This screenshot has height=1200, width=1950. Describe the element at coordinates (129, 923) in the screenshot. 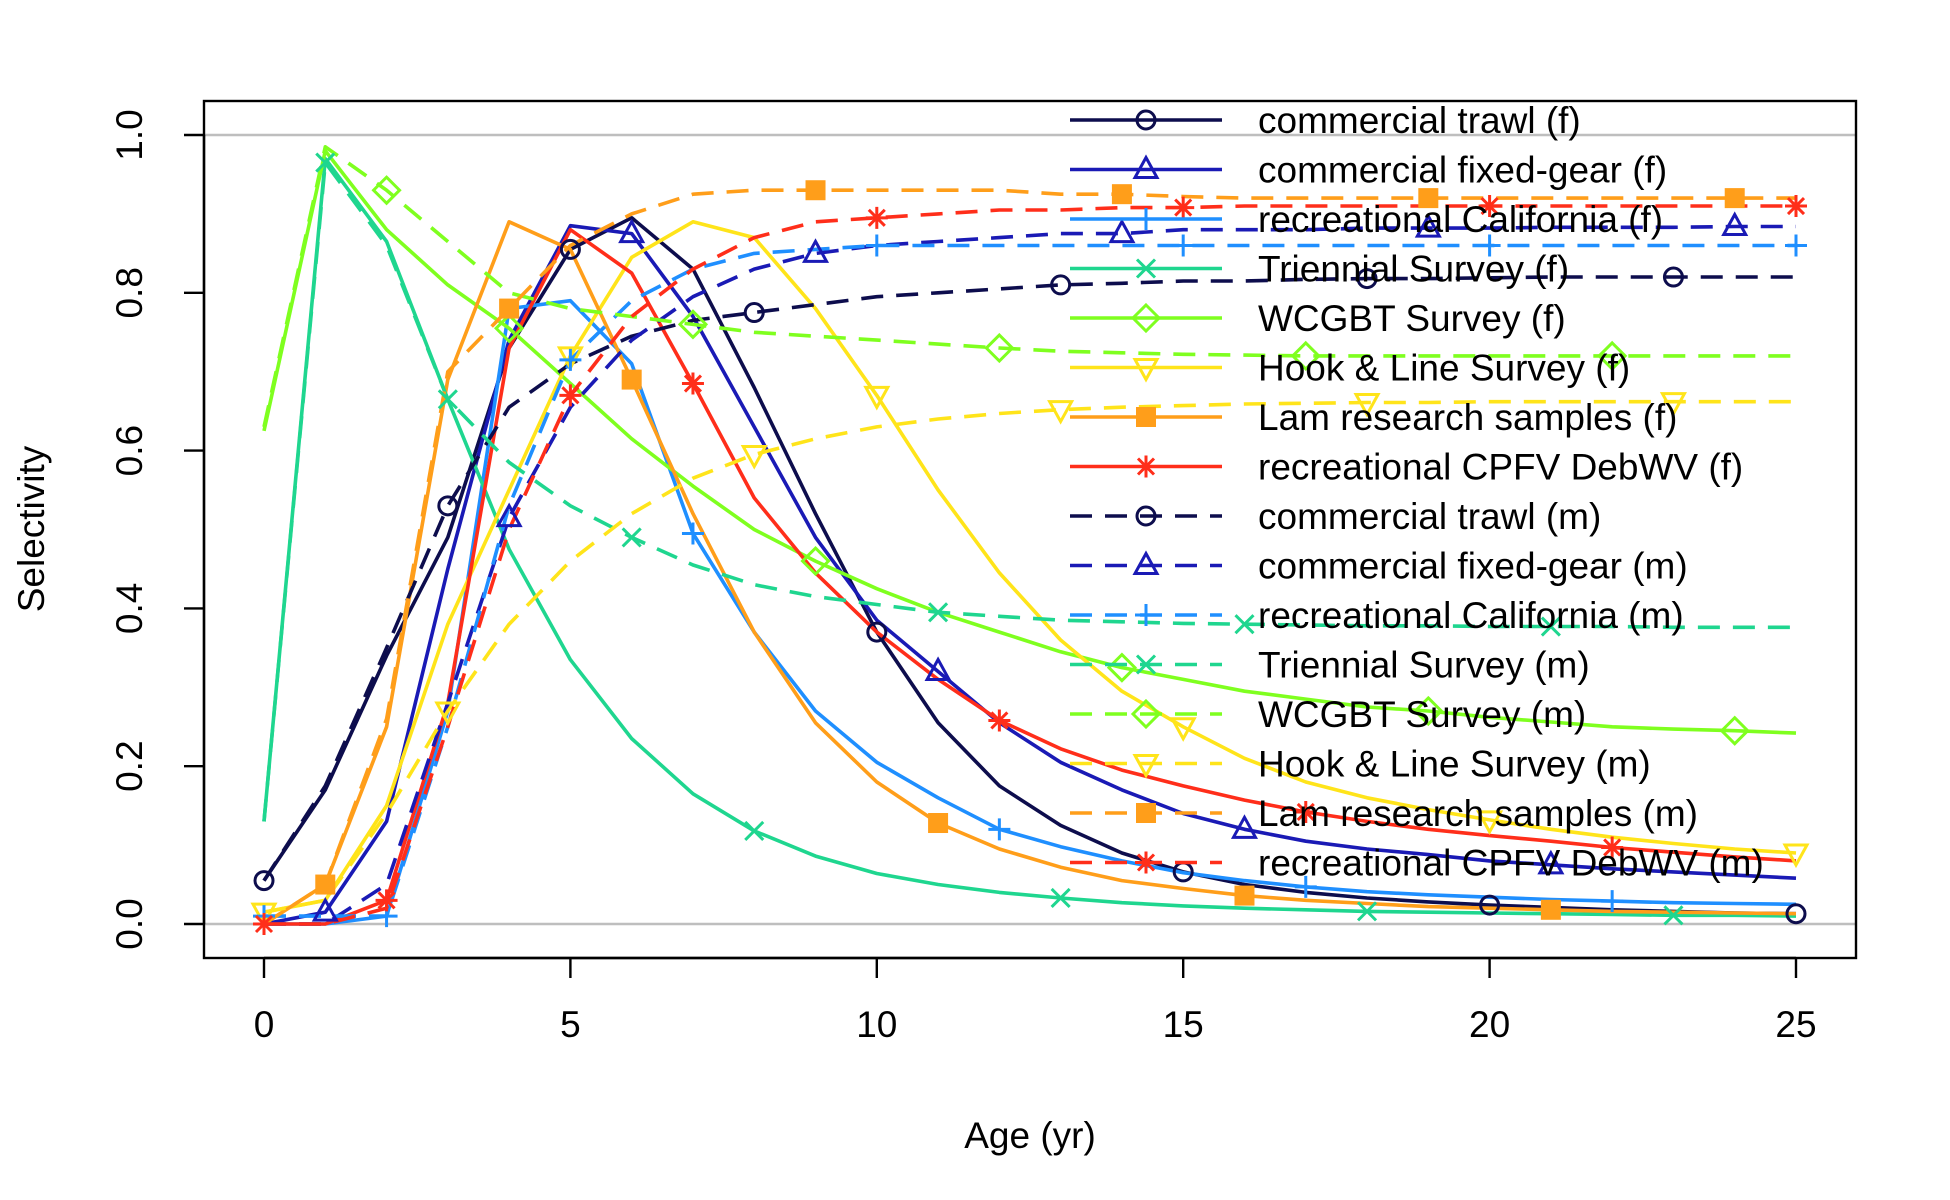

I see `y-tick-label: 0.0` at that location.